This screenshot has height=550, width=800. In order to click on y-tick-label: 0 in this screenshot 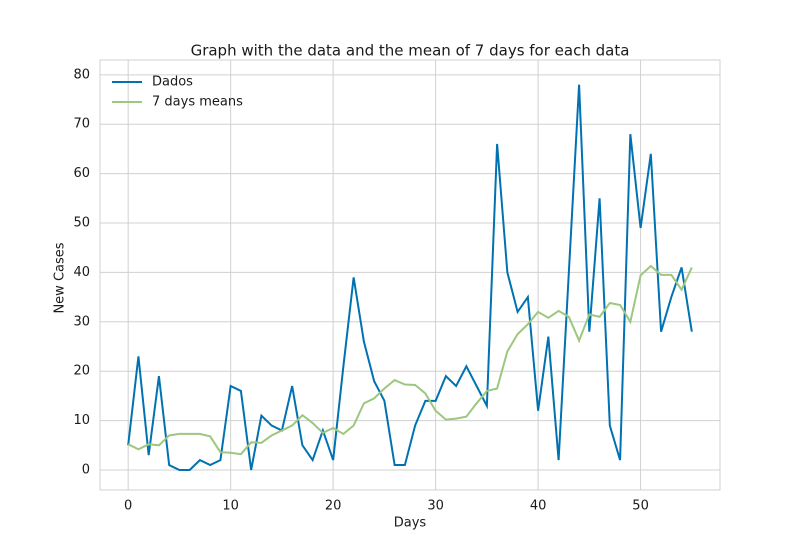, I will do `click(86, 469)`.